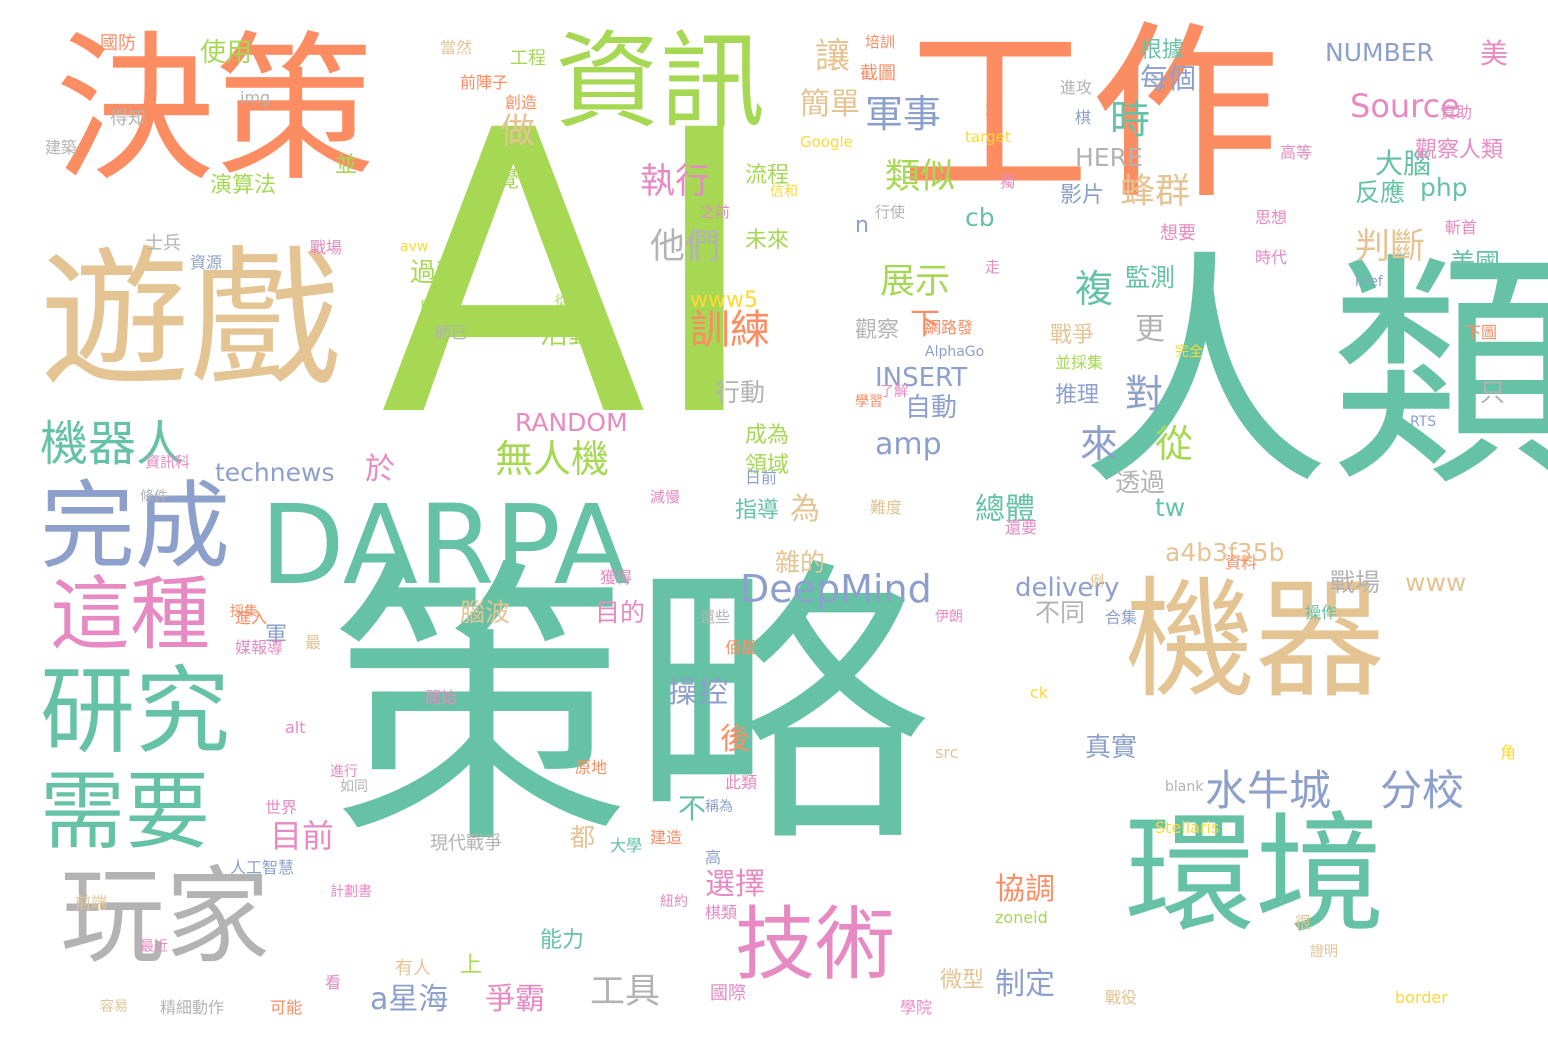 The width and height of the screenshot is (1548, 1052). I want to click on cloud-word: 蜂群, so click(1155, 192).